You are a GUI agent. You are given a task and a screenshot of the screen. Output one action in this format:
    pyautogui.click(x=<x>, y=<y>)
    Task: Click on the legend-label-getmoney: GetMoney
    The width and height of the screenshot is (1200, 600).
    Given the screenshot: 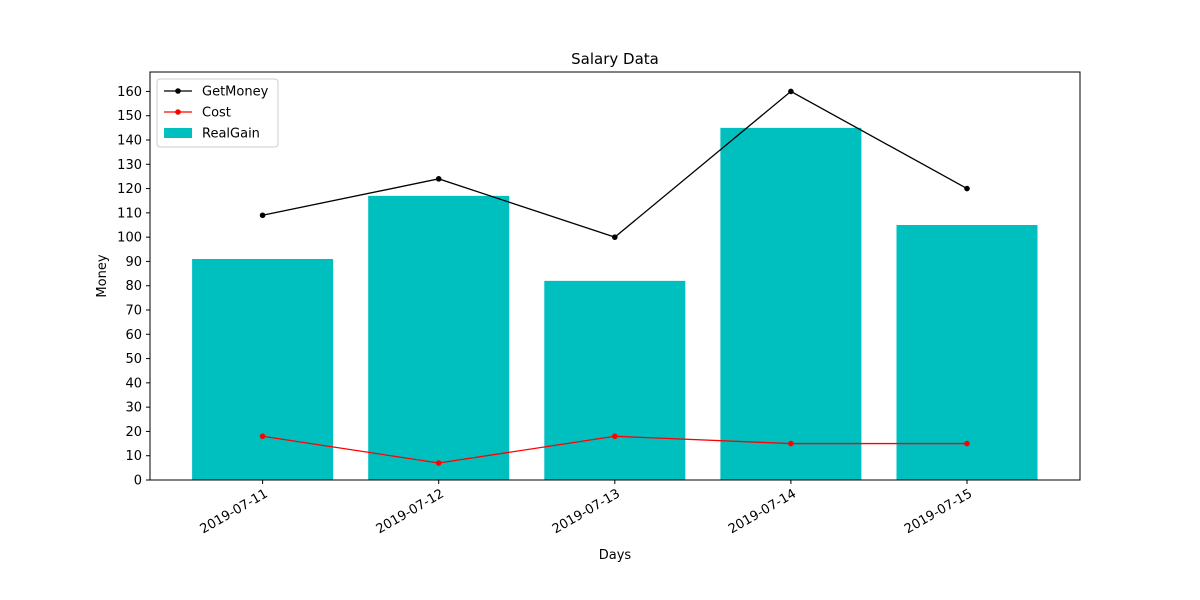 What is the action you would take?
    pyautogui.click(x=235, y=92)
    